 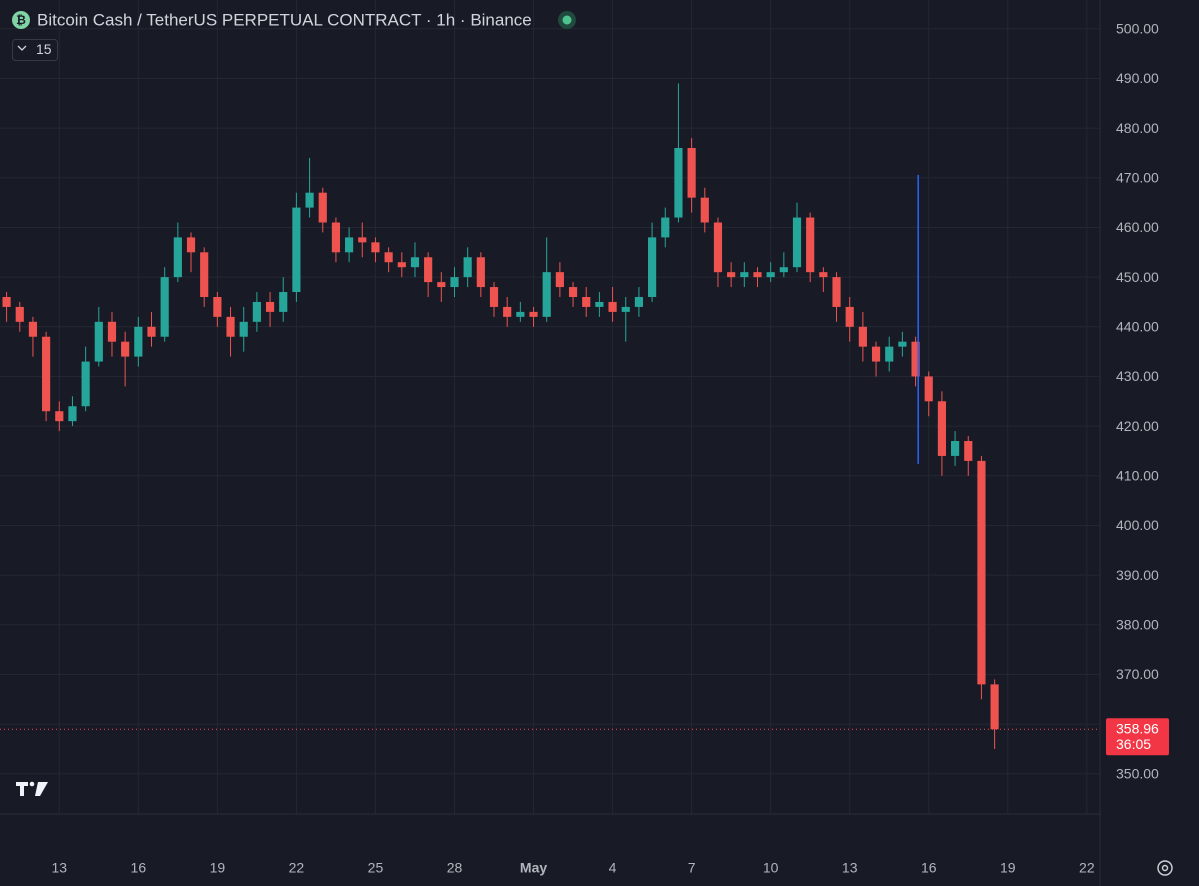 What do you see at coordinates (771, 868) in the screenshot?
I see `x-tick-label: 10` at bounding box center [771, 868].